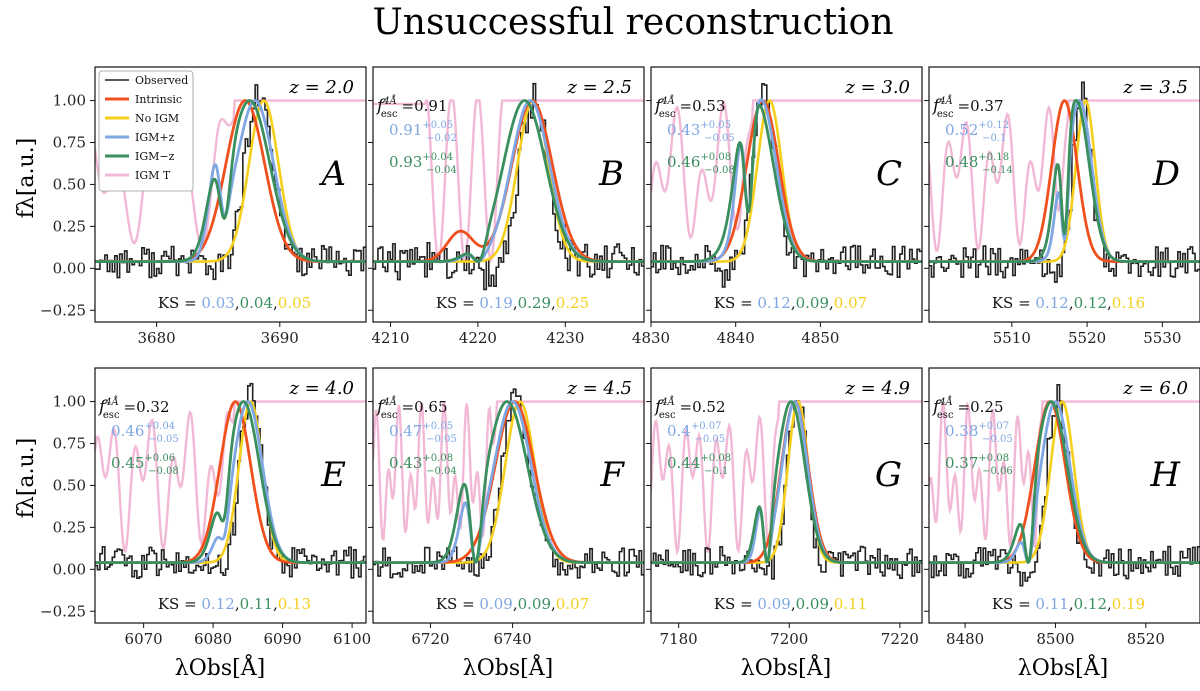 Image resolution: width=1200 pixels, height=691 pixels. Describe the element at coordinates (423, 465) in the screenshot. I see `fesc-minus-estimate: 0.43+0.08 −0.04` at that location.